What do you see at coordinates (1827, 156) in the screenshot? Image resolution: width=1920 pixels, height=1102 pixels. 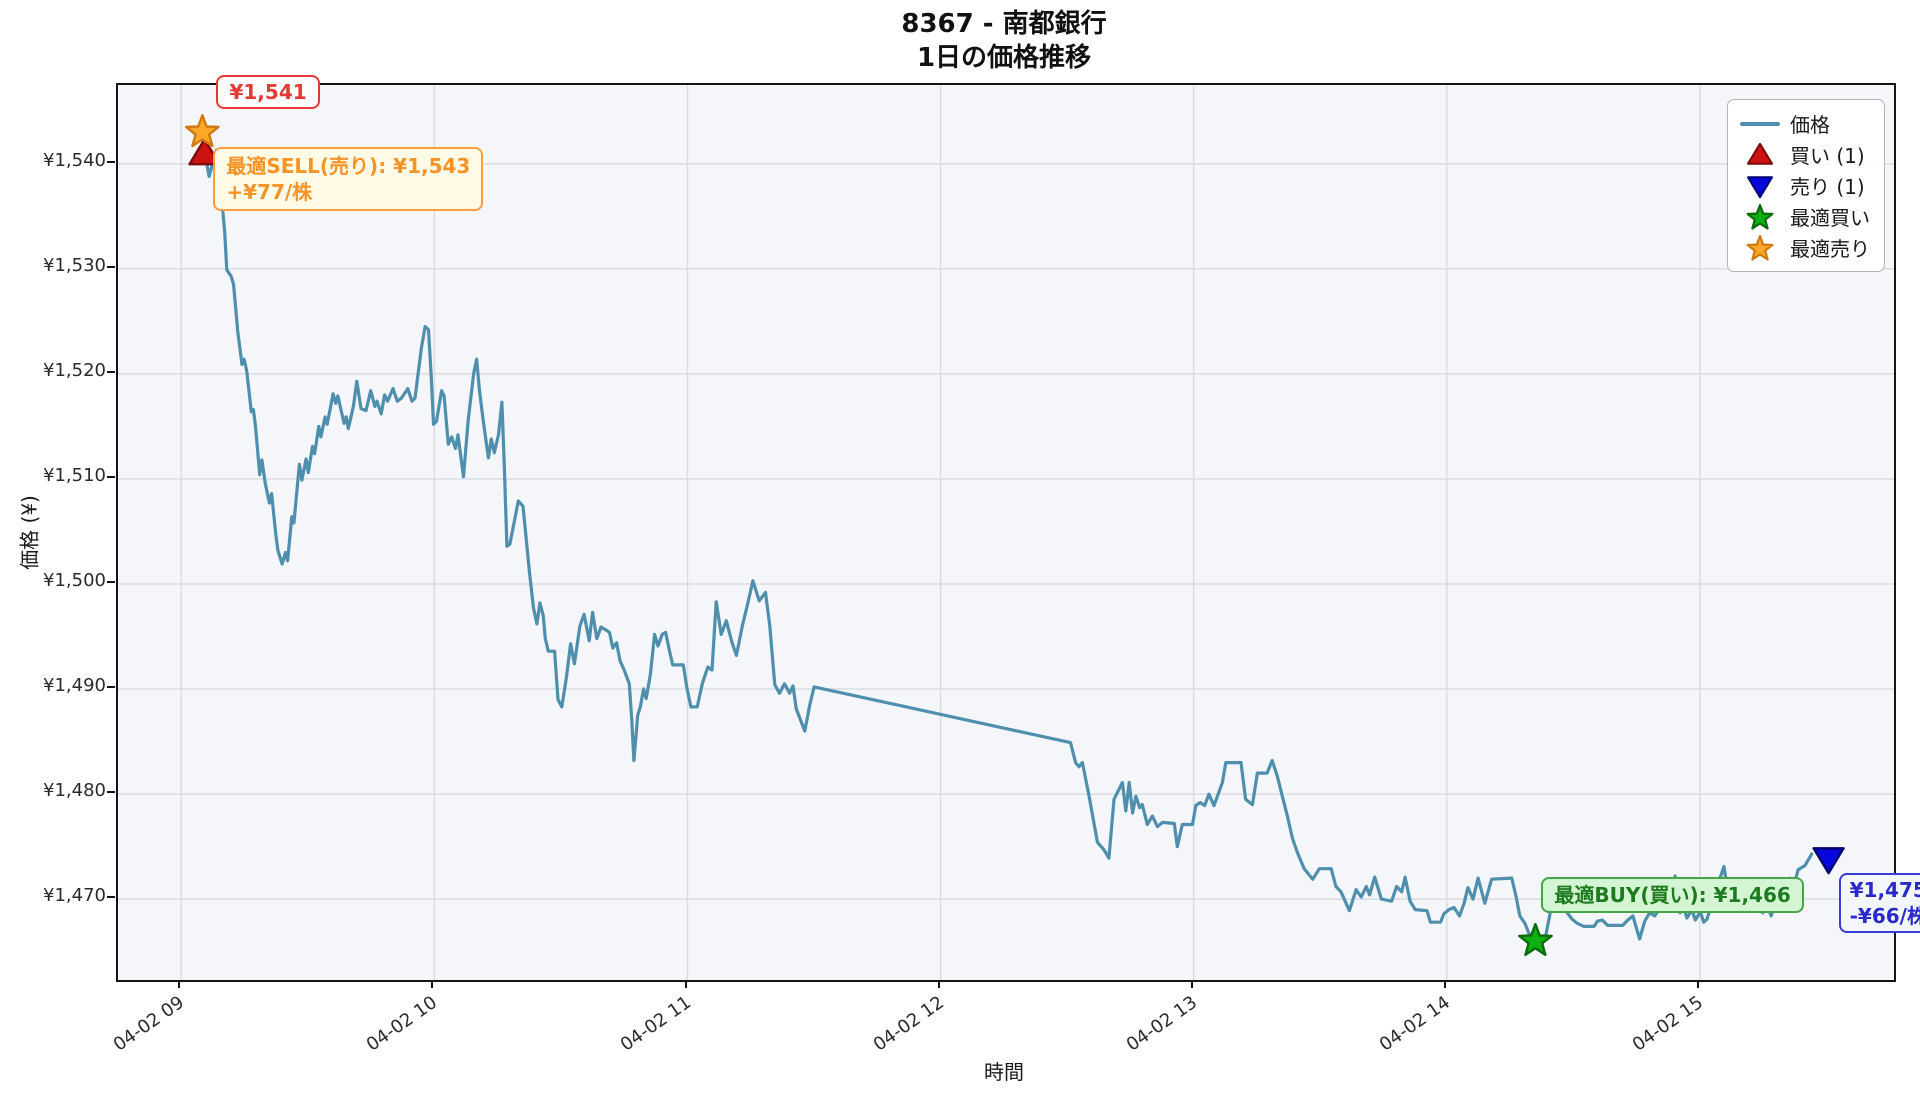 I see `legend-label: 買い (1)` at bounding box center [1827, 156].